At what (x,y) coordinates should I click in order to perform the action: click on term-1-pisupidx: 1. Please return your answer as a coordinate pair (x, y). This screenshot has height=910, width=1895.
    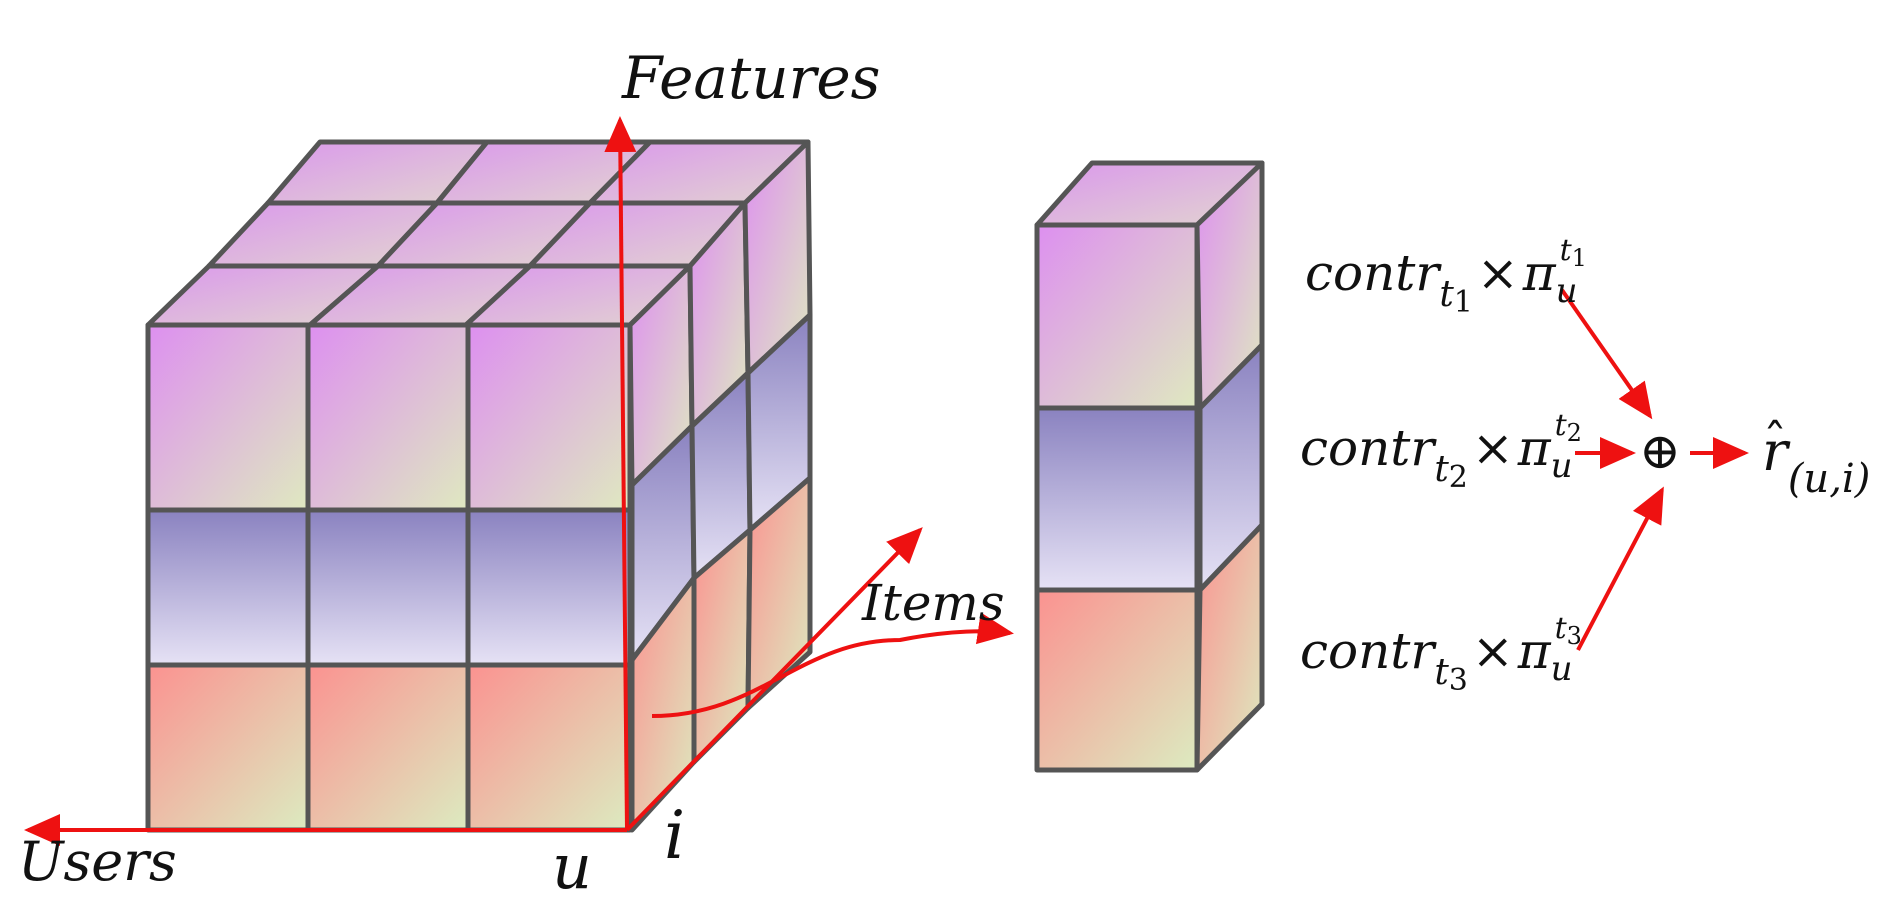
    Looking at the image, I should click on (1579, 258).